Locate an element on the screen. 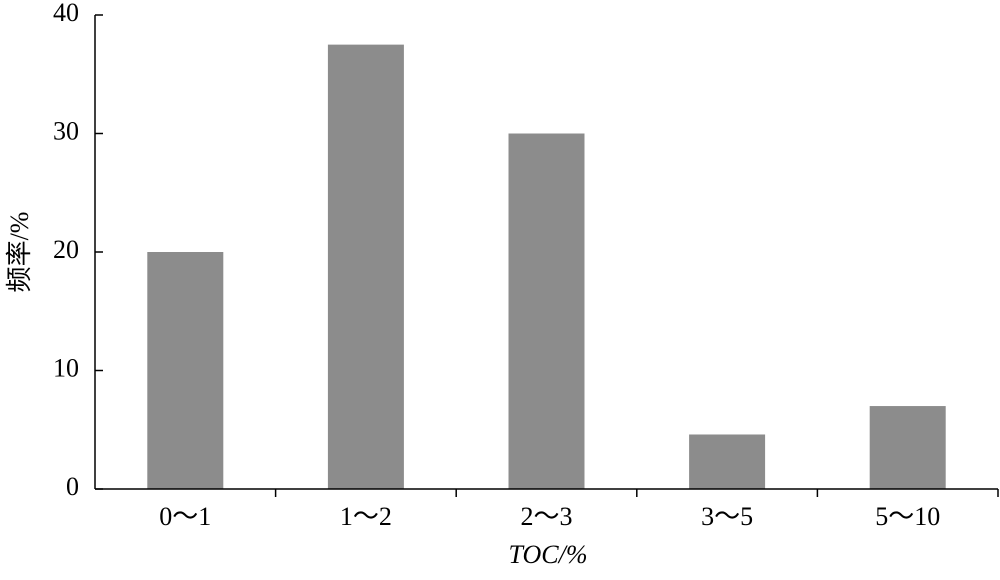 The width and height of the screenshot is (1000, 580). y-tick-label: 40 is located at coordinates (66, 13).